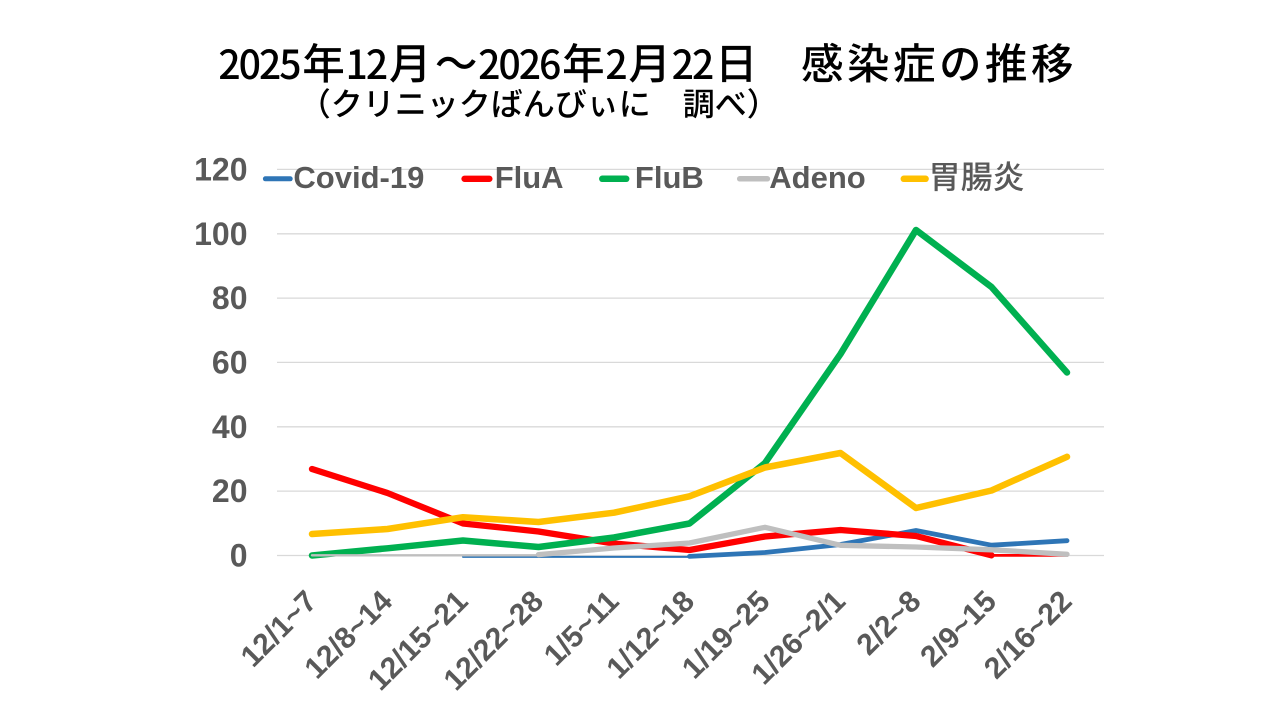 This screenshot has width=1280, height=720. I want to click on svg-text: FluA, so click(529, 177).